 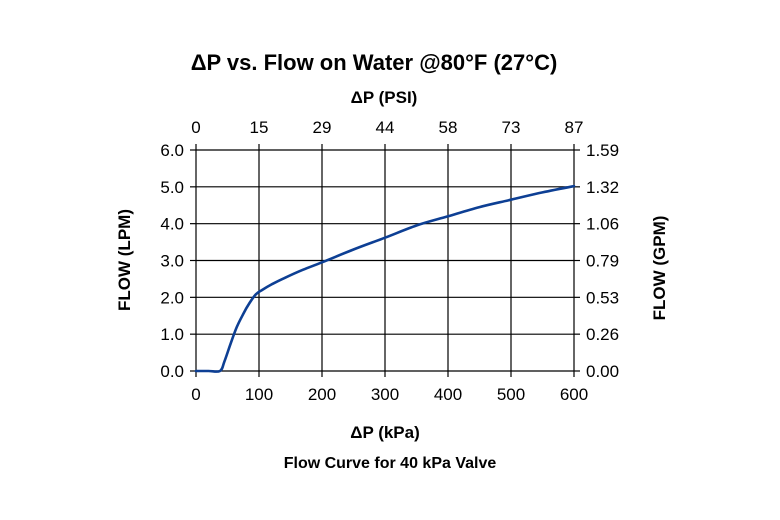 What do you see at coordinates (574, 127) in the screenshot?
I see `x2-tick-label: 87` at bounding box center [574, 127].